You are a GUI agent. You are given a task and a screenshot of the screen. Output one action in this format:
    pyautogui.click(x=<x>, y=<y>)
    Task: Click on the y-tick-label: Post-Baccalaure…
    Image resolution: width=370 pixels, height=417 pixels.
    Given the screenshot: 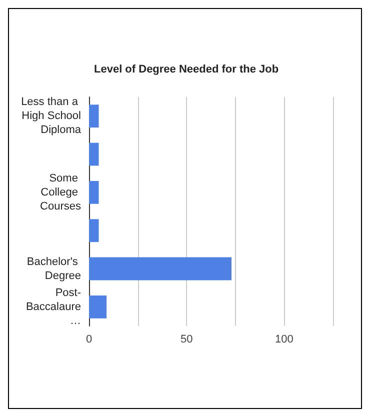 What is the action you would take?
    pyautogui.click(x=54, y=306)
    